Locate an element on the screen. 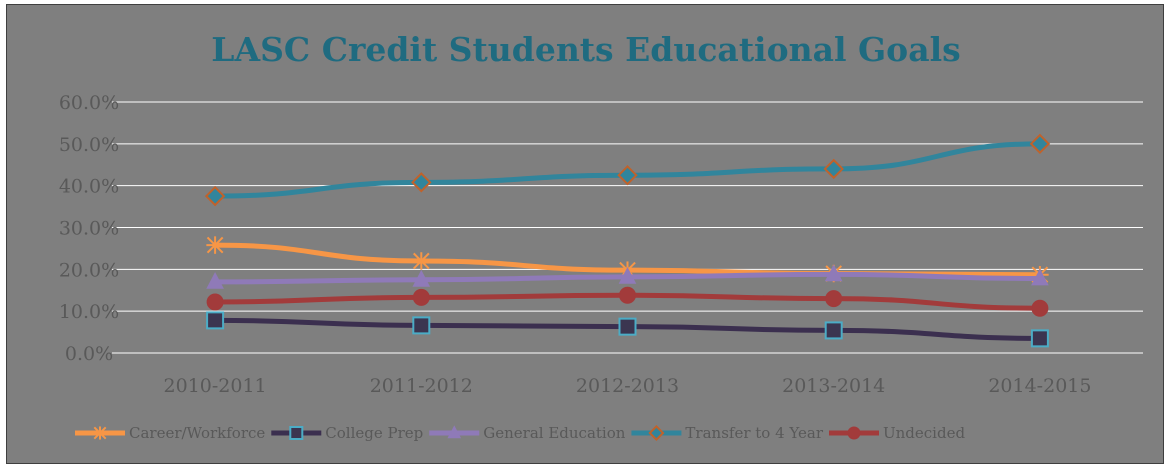  y-tick-label: 0.0% is located at coordinates (89, 354).